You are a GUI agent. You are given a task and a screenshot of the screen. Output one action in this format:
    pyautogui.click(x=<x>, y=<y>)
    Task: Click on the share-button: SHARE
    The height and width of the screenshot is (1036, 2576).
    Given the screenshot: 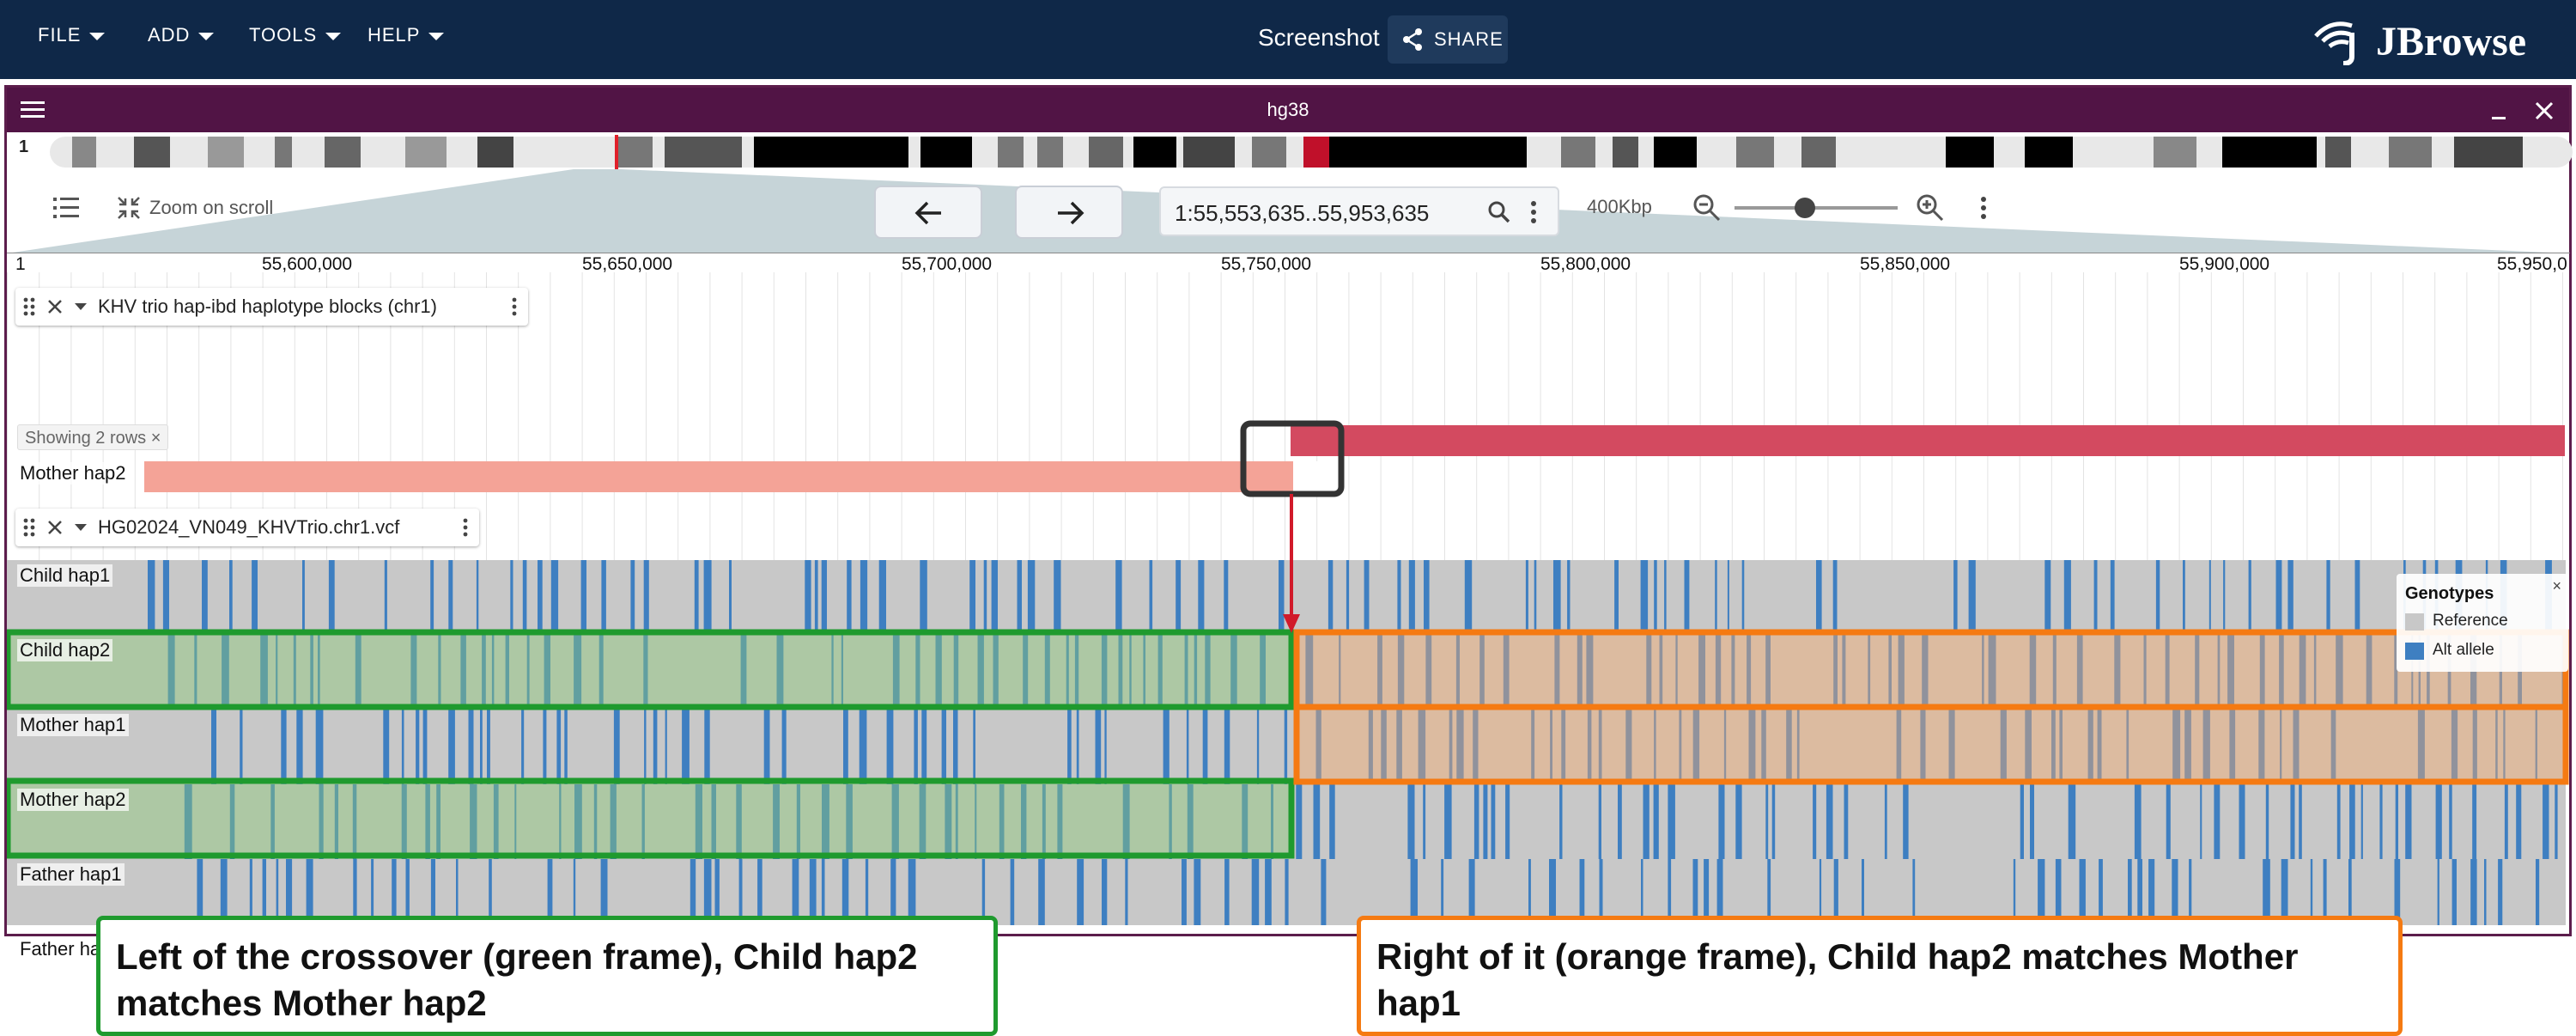 What is the action you would take?
    pyautogui.click(x=1448, y=39)
    